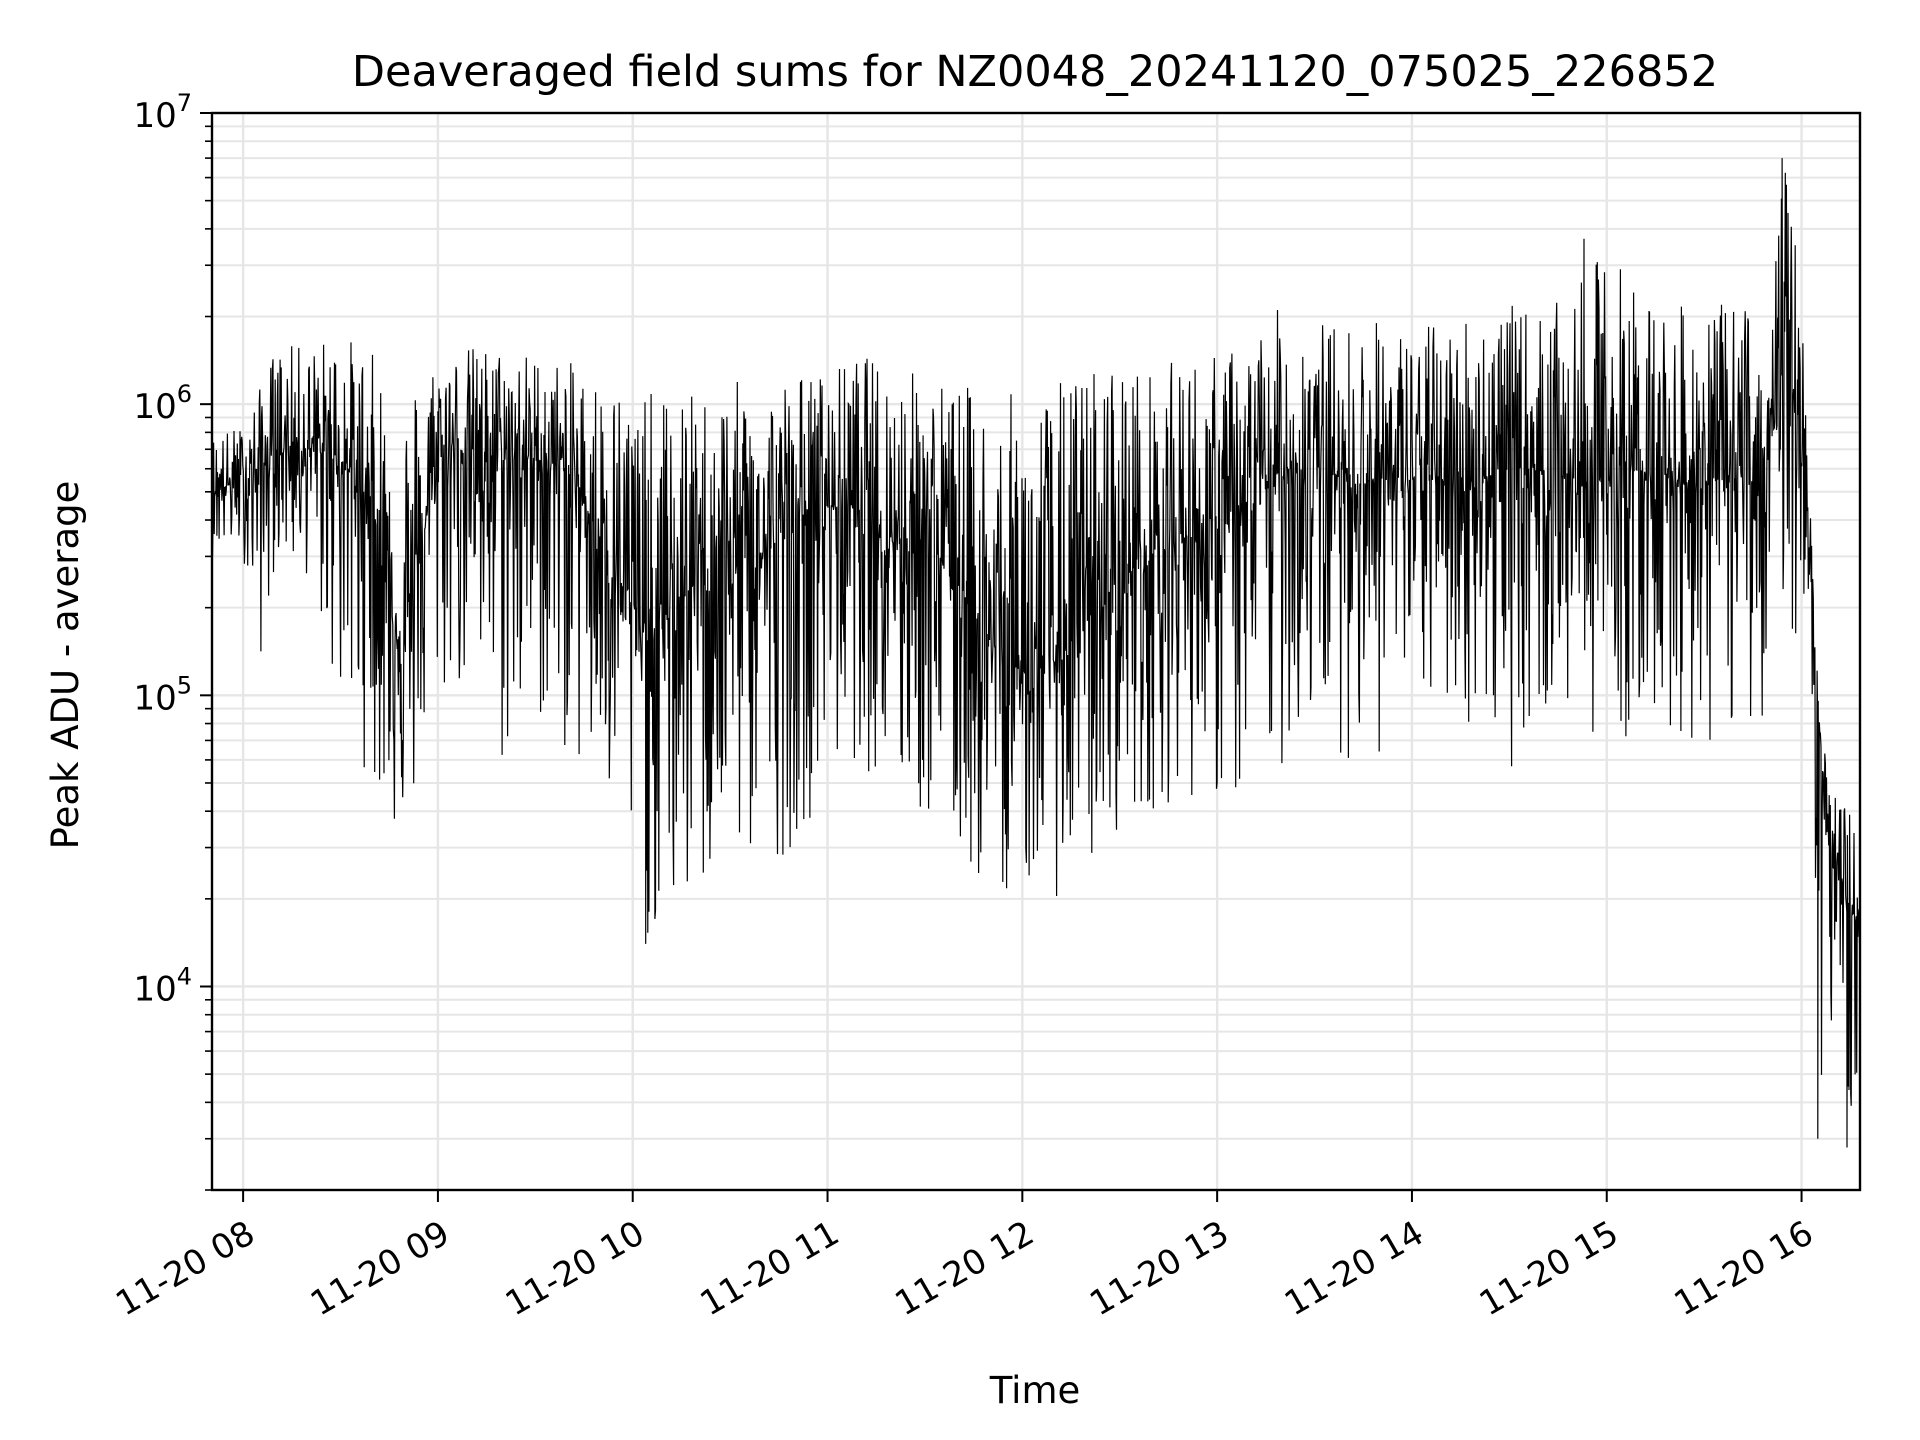 The height and width of the screenshot is (1440, 1920). I want to click on y-axis-label: Peak ADU - average, so click(65, 665).